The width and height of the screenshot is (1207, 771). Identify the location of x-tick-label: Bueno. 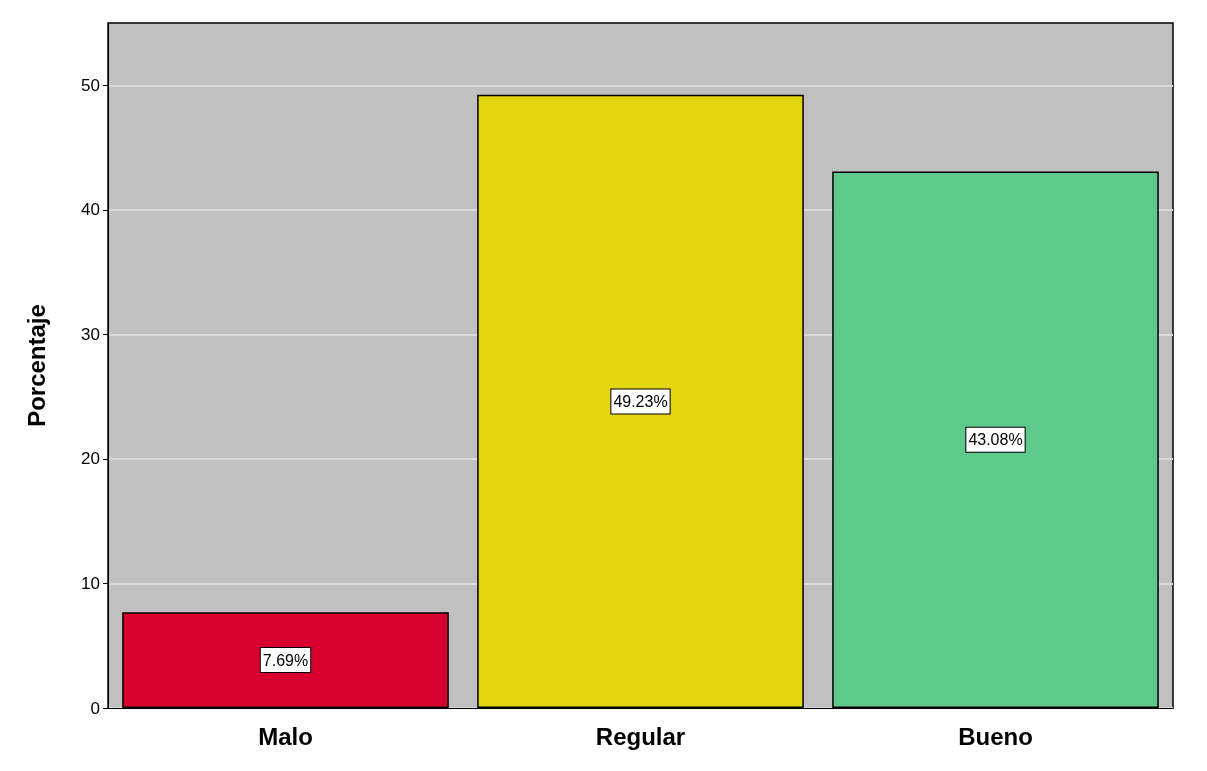
(995, 736).